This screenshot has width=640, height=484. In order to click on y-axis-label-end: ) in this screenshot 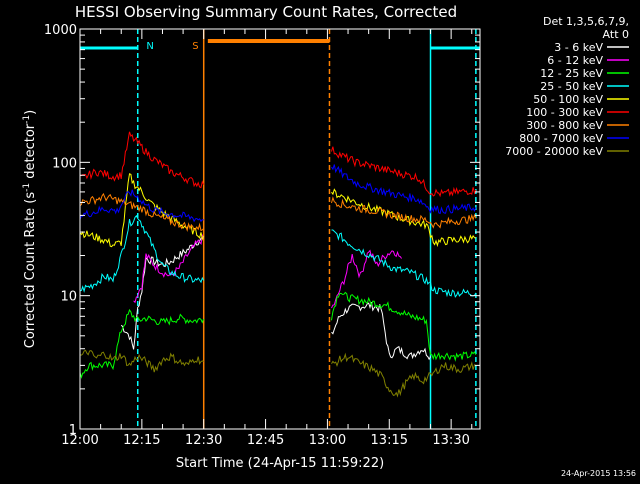, I will do `click(30, 112)`.